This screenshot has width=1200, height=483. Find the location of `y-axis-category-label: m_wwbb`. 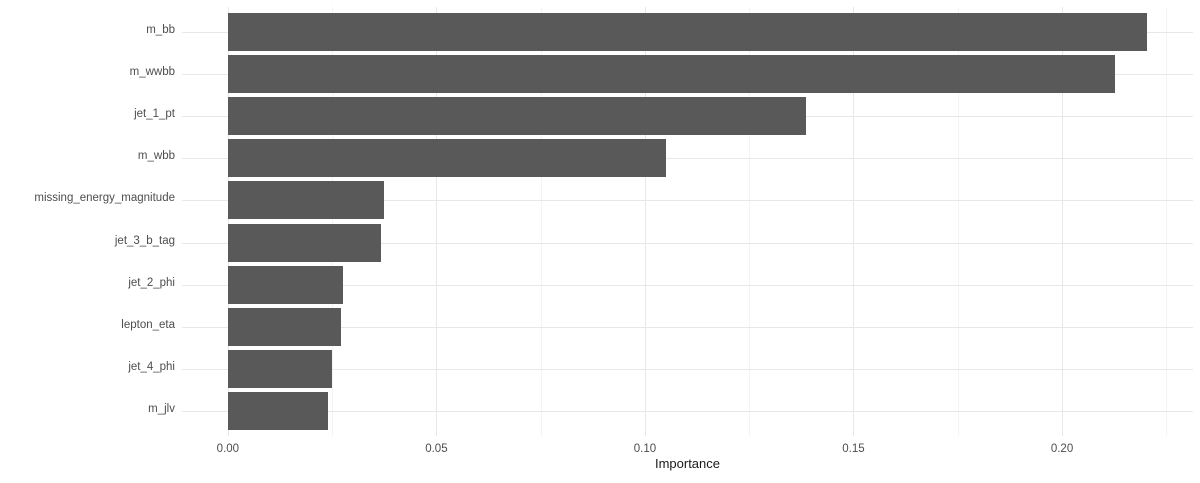

y-axis-category-label: m_wwbb is located at coordinates (152, 72).